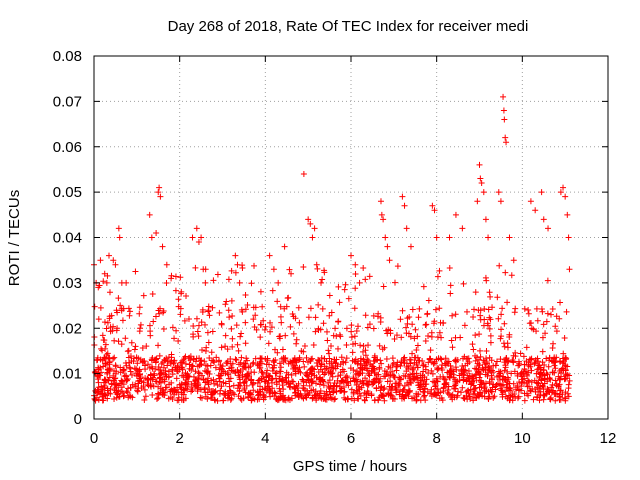  What do you see at coordinates (67, 101) in the screenshot?
I see `y-tick-label: 0.07` at bounding box center [67, 101].